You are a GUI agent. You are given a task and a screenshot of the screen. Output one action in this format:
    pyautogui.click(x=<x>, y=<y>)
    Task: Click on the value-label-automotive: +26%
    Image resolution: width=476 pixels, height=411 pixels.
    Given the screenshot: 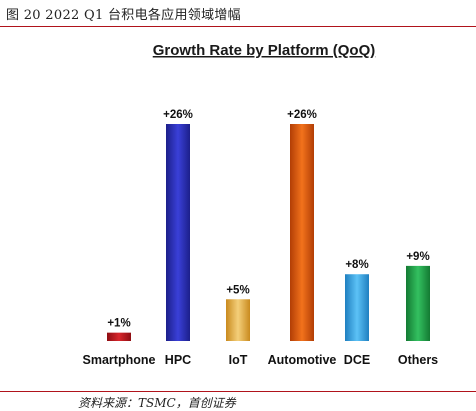 What is the action you would take?
    pyautogui.click(x=302, y=115)
    